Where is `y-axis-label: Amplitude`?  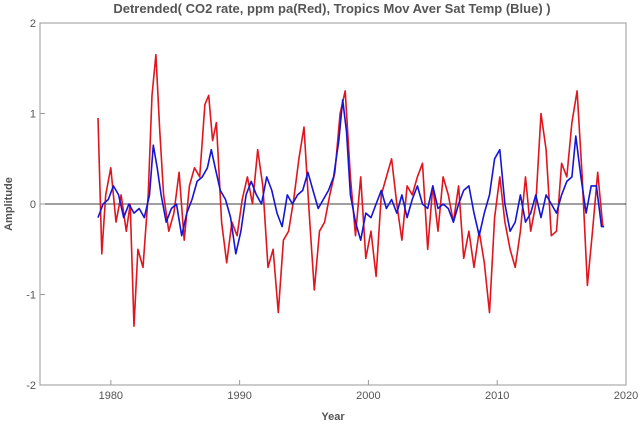 y-axis-label: Amplitude is located at coordinates (9, 204).